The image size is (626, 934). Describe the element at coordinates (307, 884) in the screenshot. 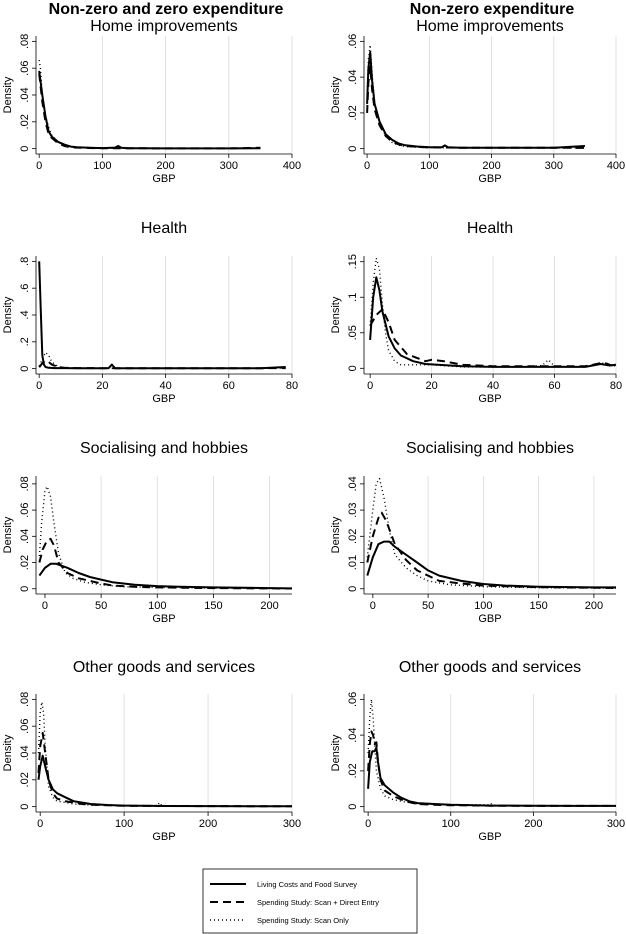

I see `legend-label-lcf: Living Costs and Food Survey` at that location.